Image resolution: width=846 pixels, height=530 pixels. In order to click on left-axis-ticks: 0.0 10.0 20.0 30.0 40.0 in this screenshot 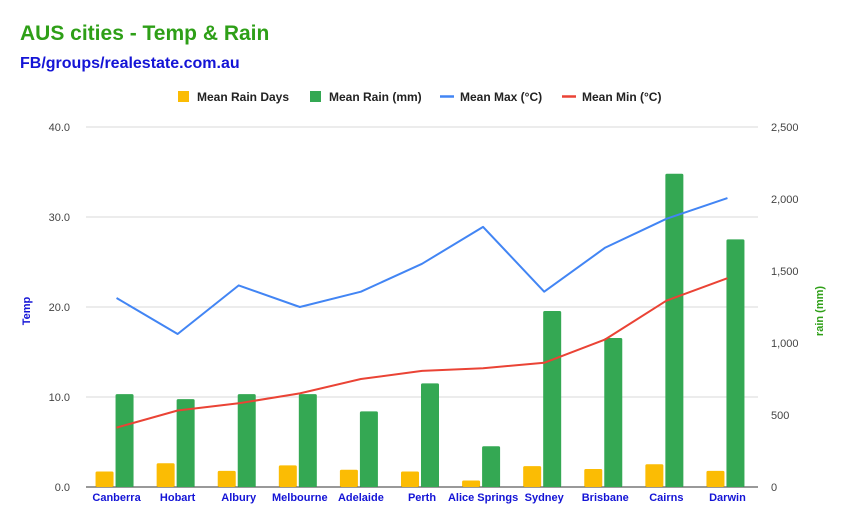, I will do `click(59, 308)`.